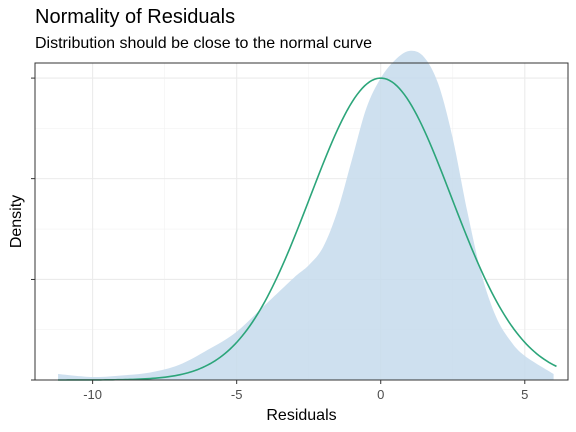 The width and height of the screenshot is (576, 432). Describe the element at coordinates (305, 391) in the screenshot. I see `x-axis-ticks: -10 -5 0 5` at that location.